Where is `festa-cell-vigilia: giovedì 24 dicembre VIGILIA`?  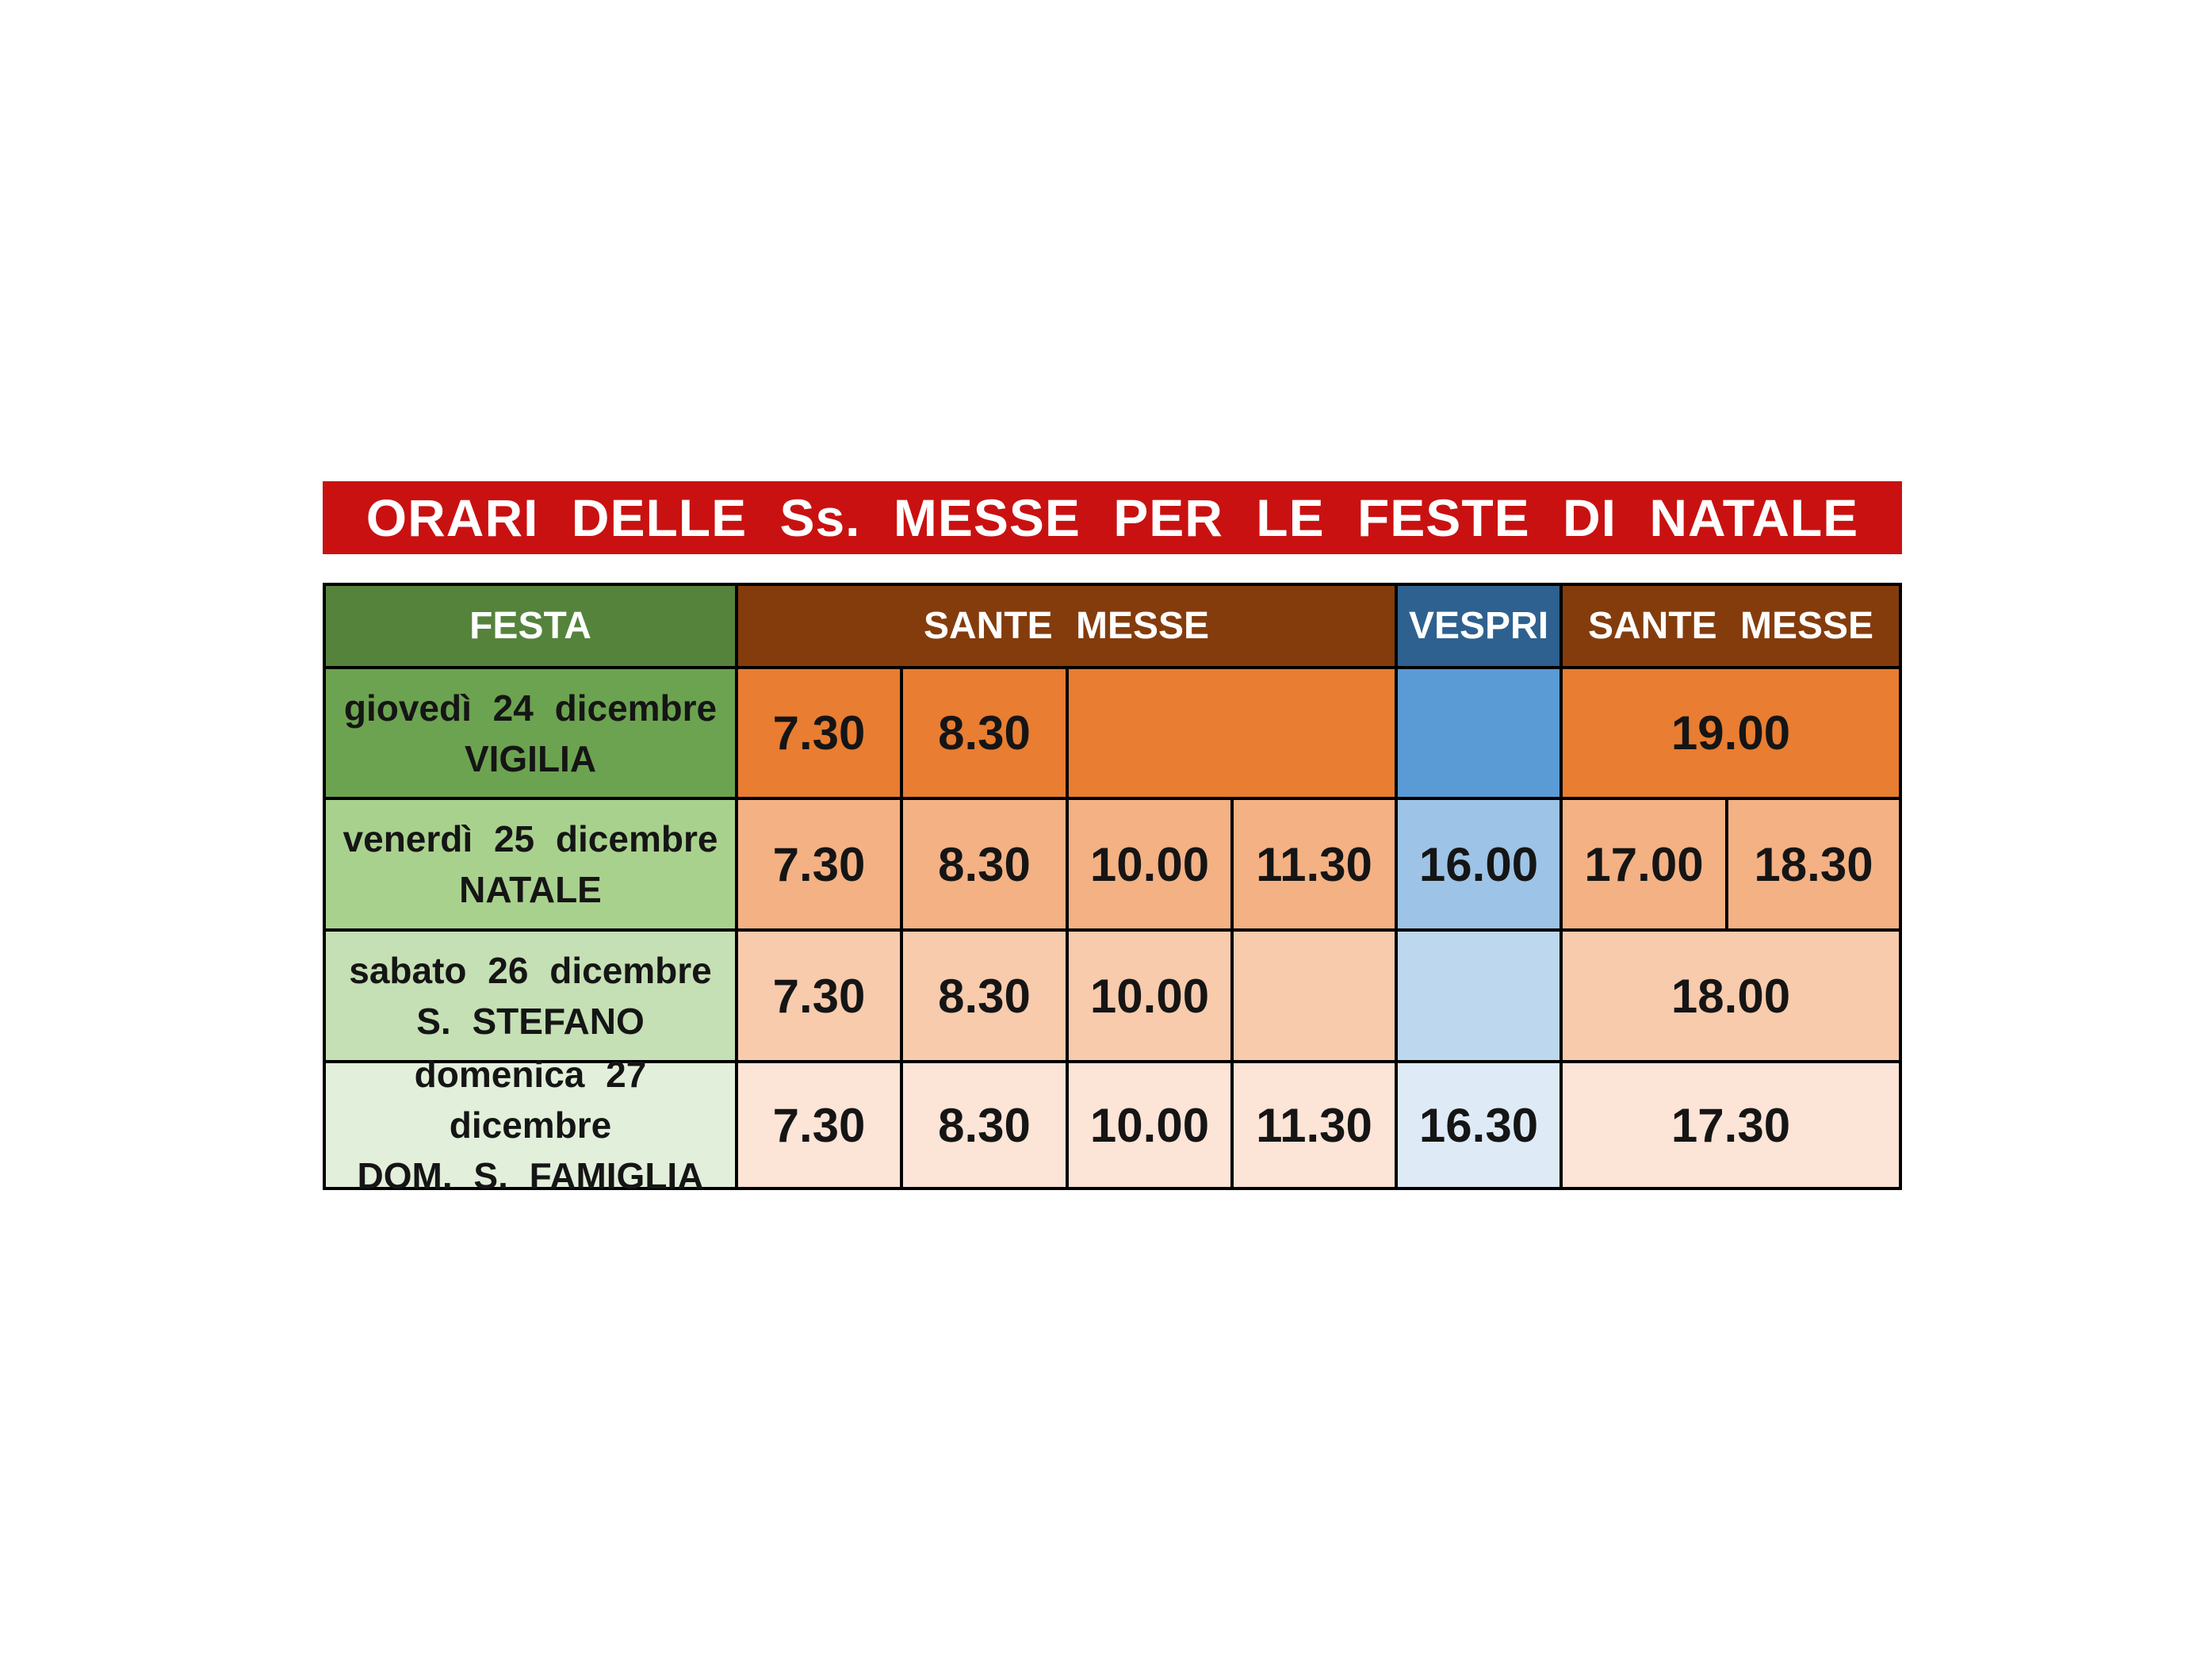
festa-cell-vigilia: giovedì 24 dicembre VIGILIA is located at coordinates (530, 733).